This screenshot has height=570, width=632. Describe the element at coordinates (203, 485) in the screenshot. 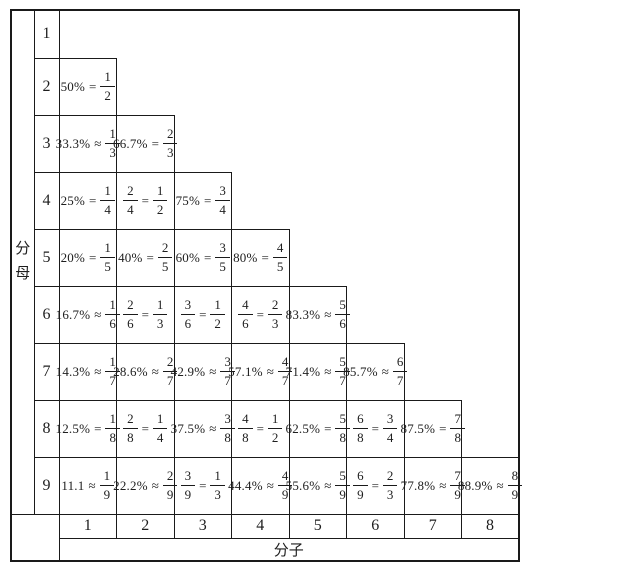

I see `cell-content: 3 9 = 1 3` at that location.